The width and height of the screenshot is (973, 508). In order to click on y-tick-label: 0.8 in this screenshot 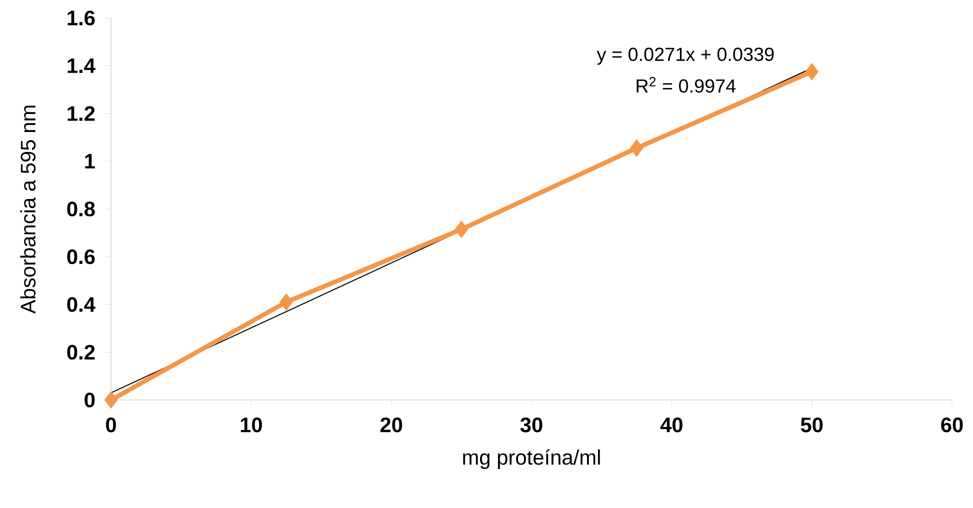, I will do `click(81, 209)`.